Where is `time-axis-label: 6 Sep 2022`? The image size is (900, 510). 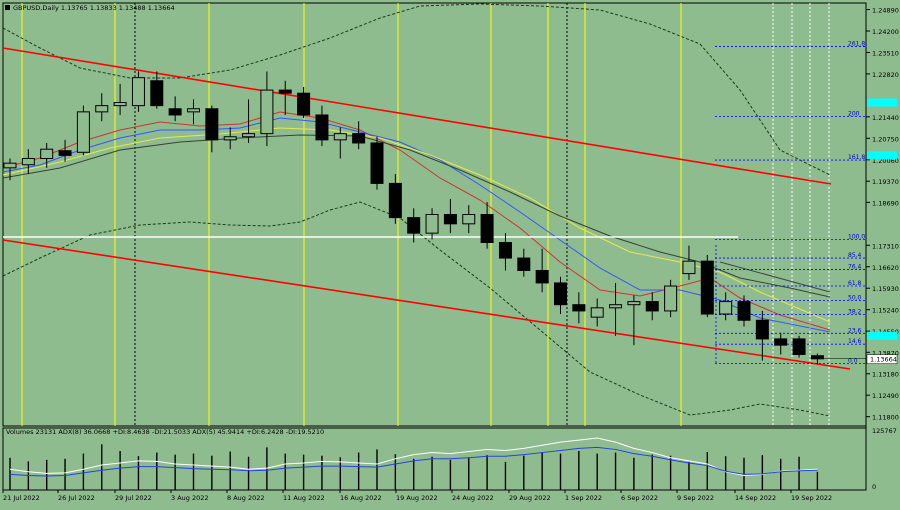 time-axis-label: 6 Sep 2022 is located at coordinates (639, 498).